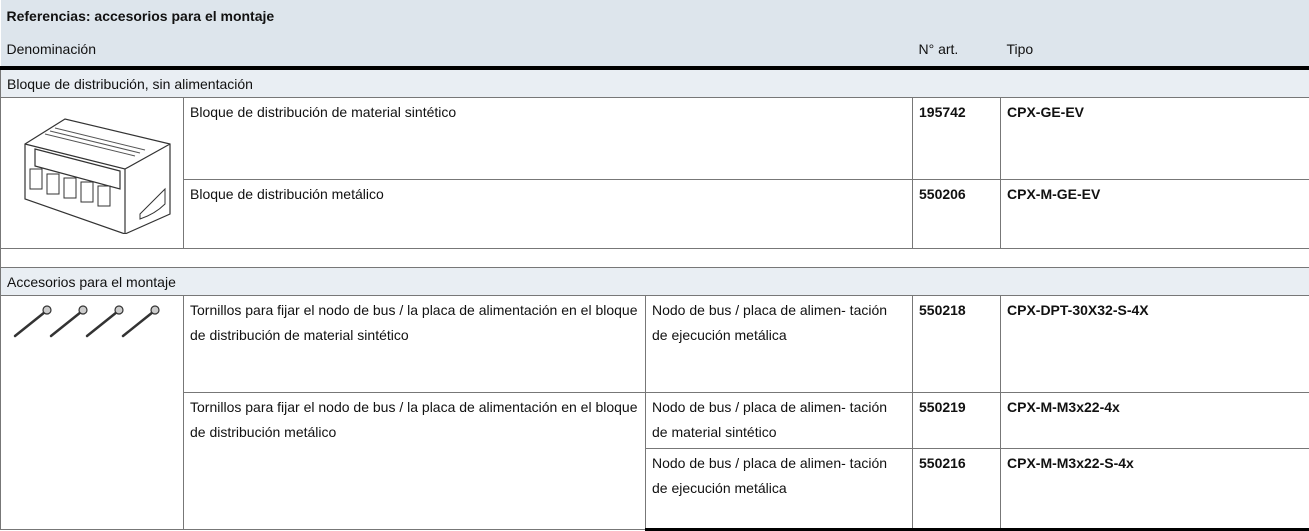 The height and width of the screenshot is (531, 1309). Describe the element at coordinates (1155, 344) in the screenshot. I see `type-code: CPX-DPT-30X32-S-4X` at that location.